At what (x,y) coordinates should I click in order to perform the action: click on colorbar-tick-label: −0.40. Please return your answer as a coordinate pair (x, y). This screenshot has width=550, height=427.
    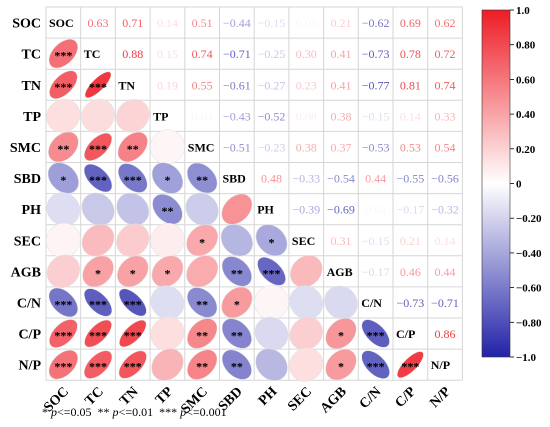
    Looking at the image, I should click on (529, 254).